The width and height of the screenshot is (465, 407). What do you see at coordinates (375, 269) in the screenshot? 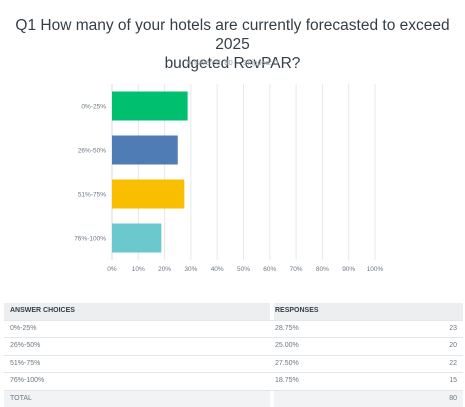
I see `x-tick-label: 100%` at bounding box center [375, 269].